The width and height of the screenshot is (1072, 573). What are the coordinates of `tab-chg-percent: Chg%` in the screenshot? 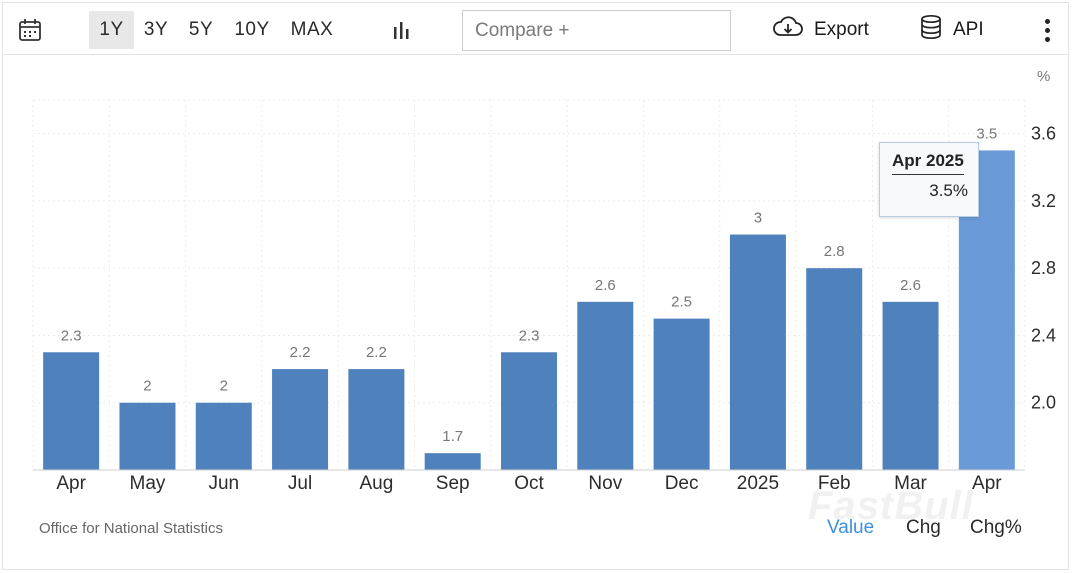 It's located at (996, 527).